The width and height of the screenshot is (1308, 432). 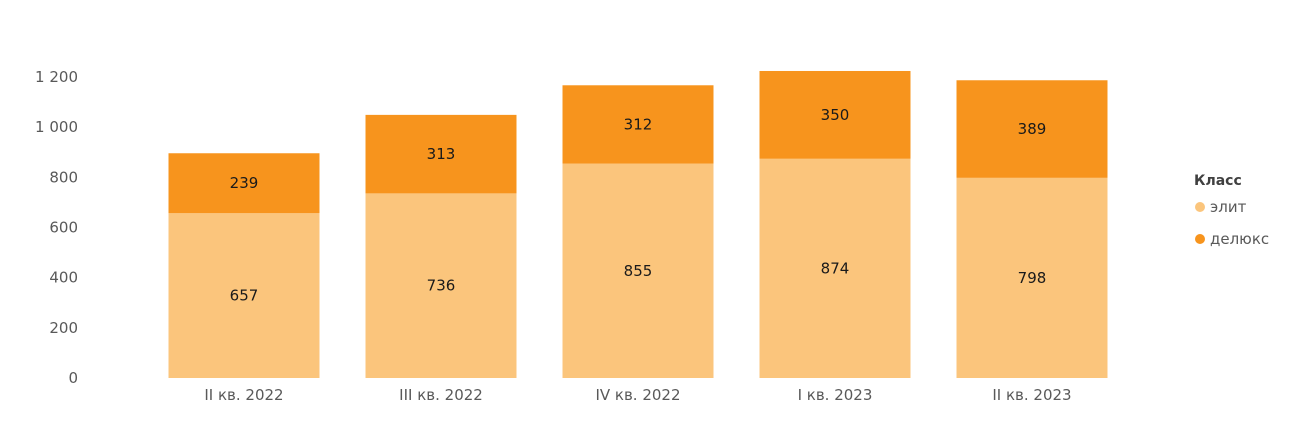 I want to click on data-label: 389, so click(x=1032, y=129).